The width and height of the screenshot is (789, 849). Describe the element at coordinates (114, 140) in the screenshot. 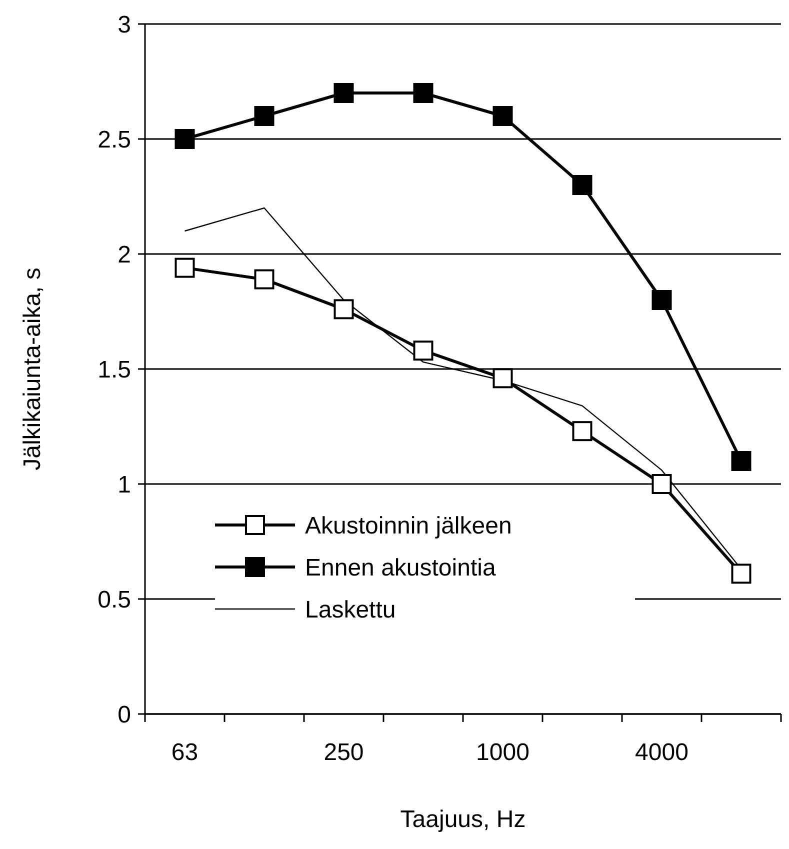

I see `y-tick-label: 2.5` at that location.